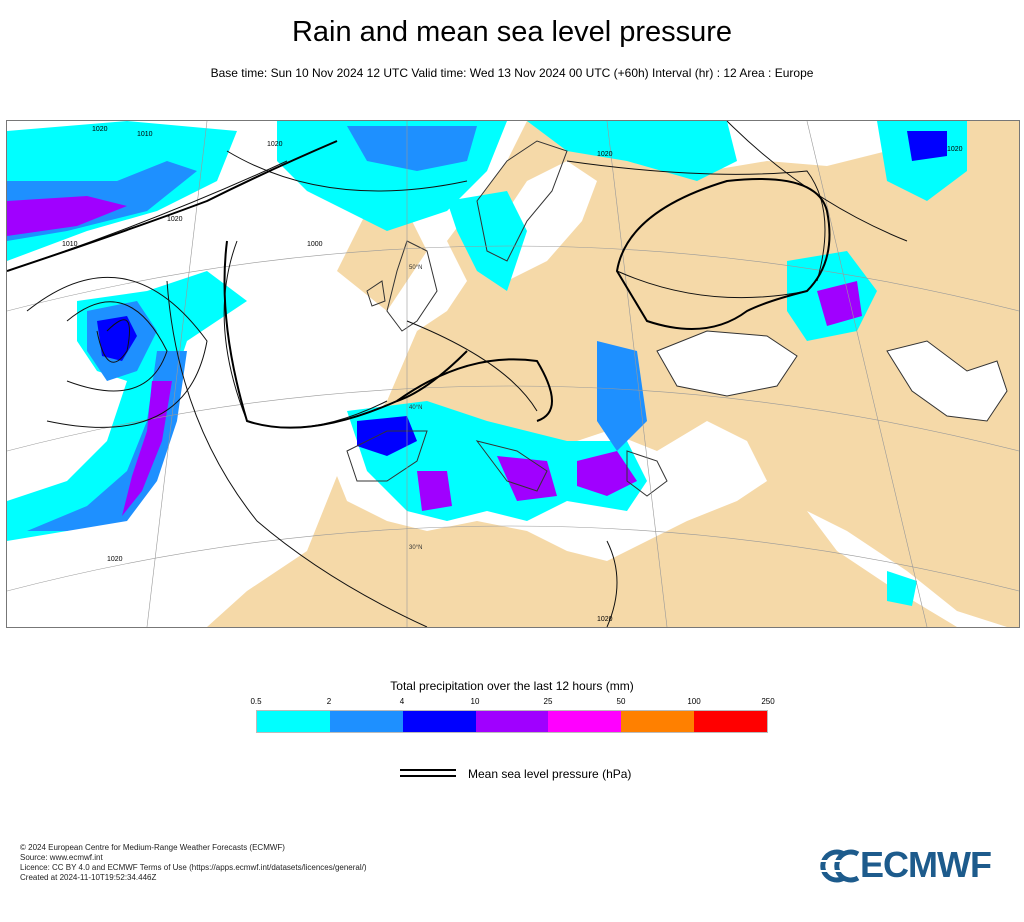  I want to click on isobar-legend-line, so click(428, 772).